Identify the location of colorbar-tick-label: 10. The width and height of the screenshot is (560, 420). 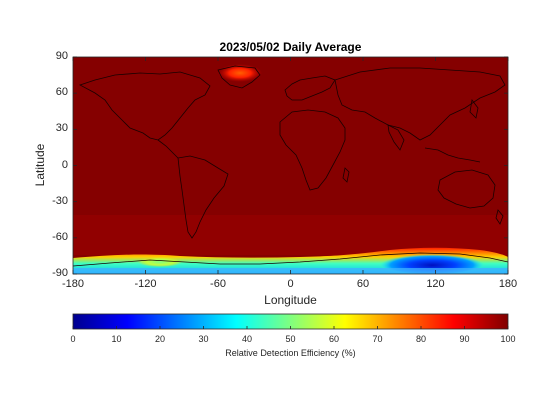
(116, 339).